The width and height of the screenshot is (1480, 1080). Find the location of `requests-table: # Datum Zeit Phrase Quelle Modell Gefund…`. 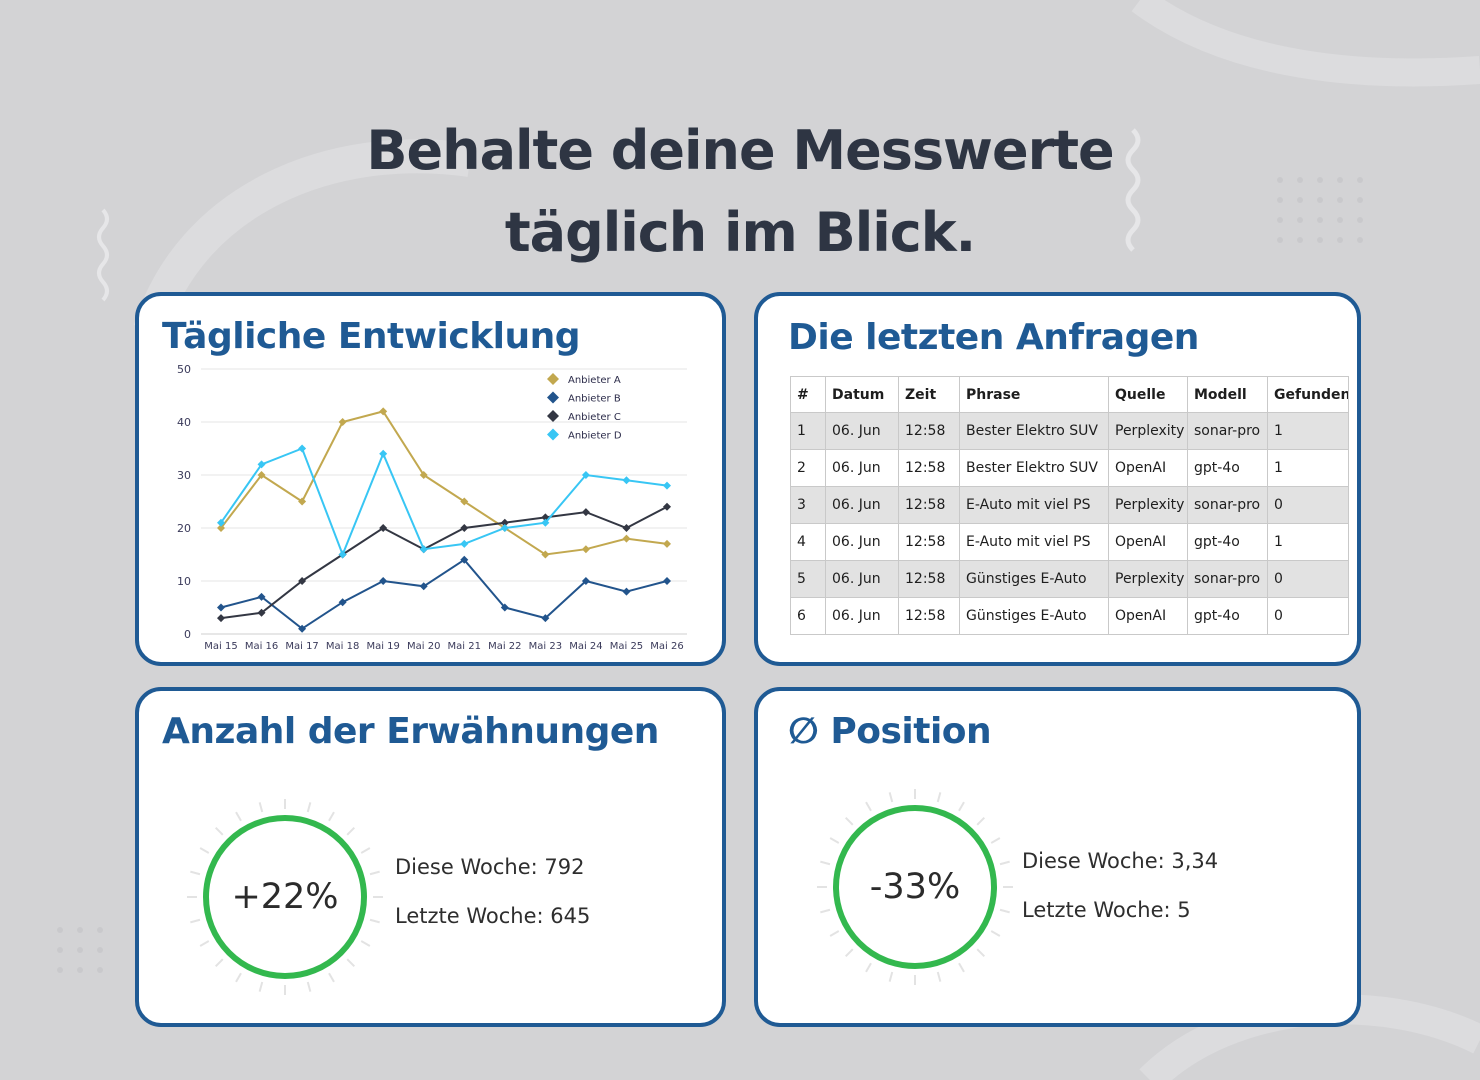

requests-table: # Datum Zeit Phrase Quelle Modell Gefund… is located at coordinates (1069, 505).